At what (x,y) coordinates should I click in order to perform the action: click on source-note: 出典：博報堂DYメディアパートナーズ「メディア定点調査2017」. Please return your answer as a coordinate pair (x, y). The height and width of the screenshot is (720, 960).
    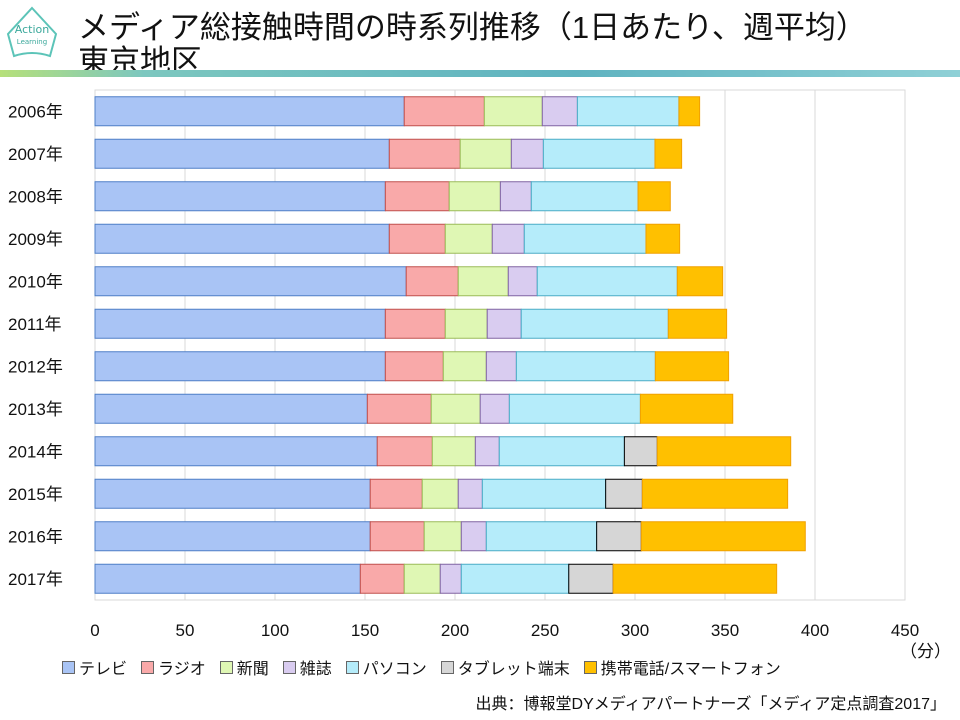
    Looking at the image, I should click on (710, 704).